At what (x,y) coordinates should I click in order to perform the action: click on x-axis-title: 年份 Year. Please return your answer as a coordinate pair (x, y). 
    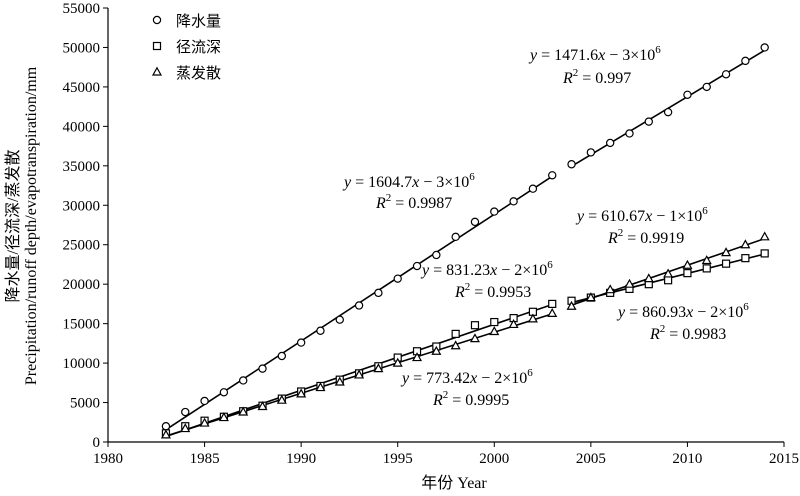
    Looking at the image, I should click on (454, 483).